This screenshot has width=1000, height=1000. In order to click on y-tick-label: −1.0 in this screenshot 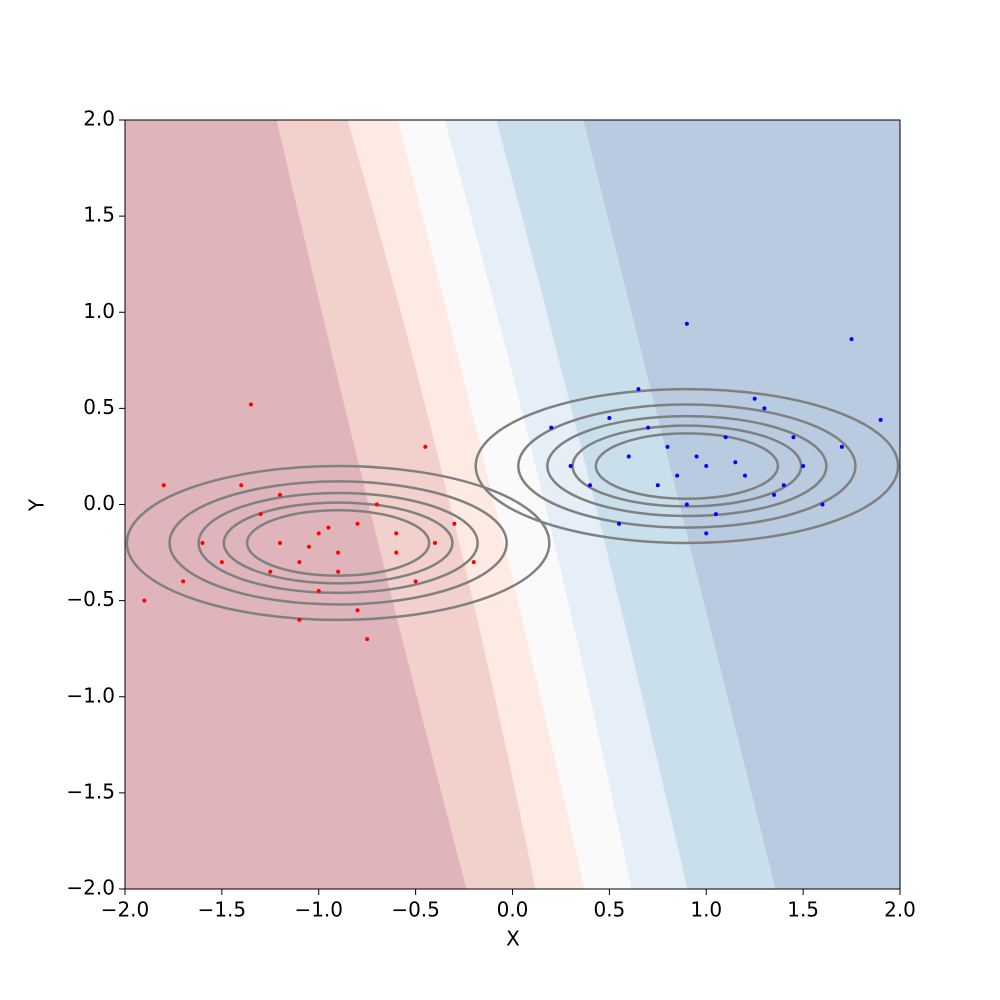, I will do `click(90, 695)`.